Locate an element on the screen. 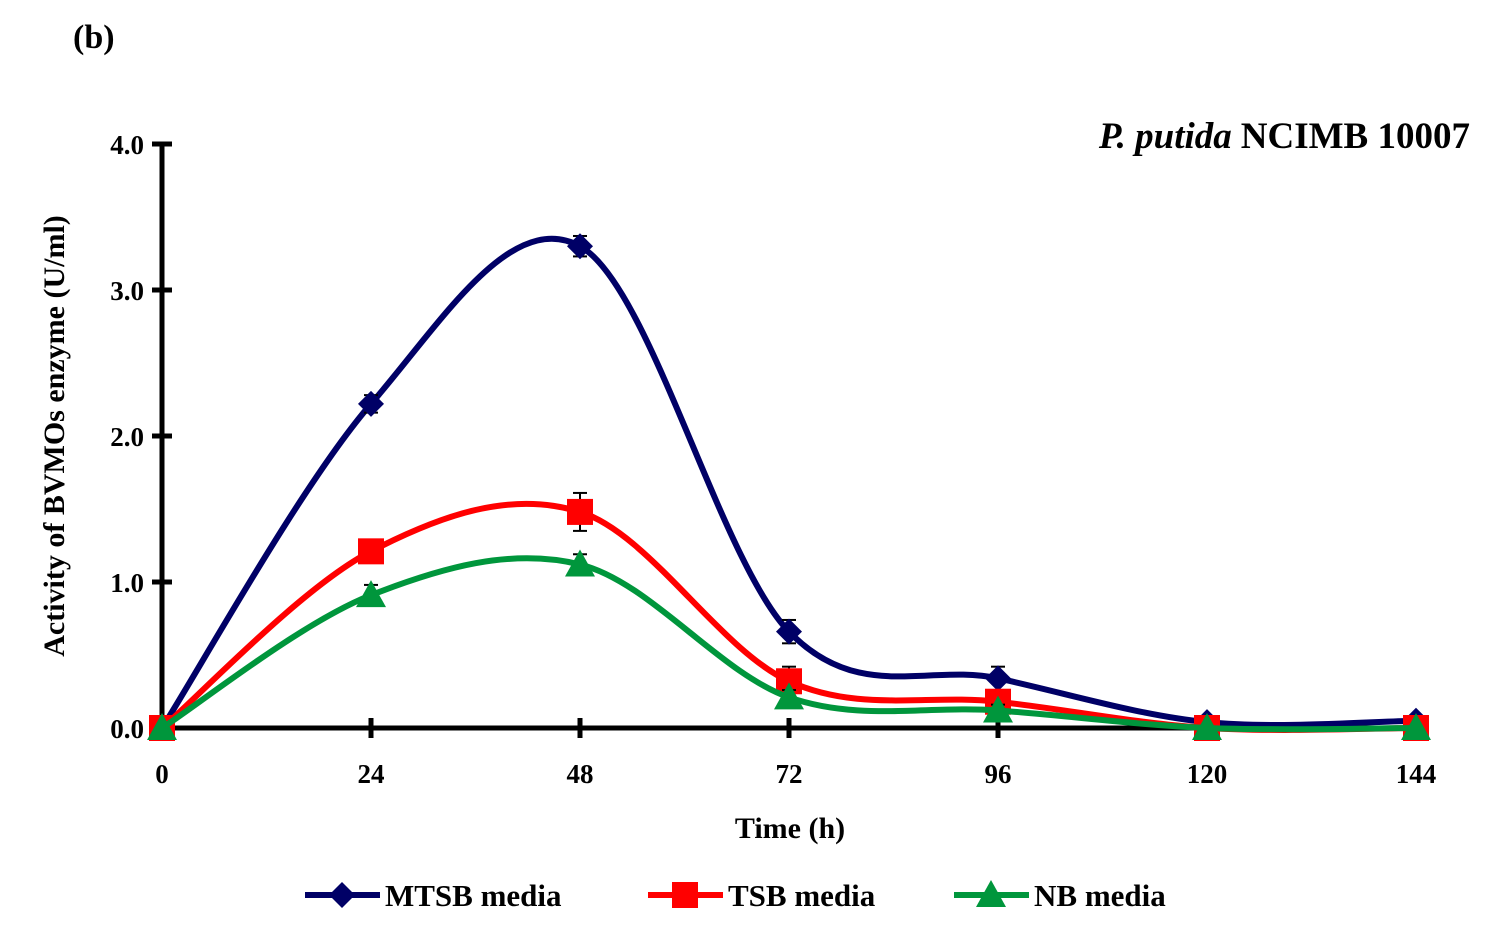 The image size is (1512, 948). x-tick-label: 96 is located at coordinates (998, 774).